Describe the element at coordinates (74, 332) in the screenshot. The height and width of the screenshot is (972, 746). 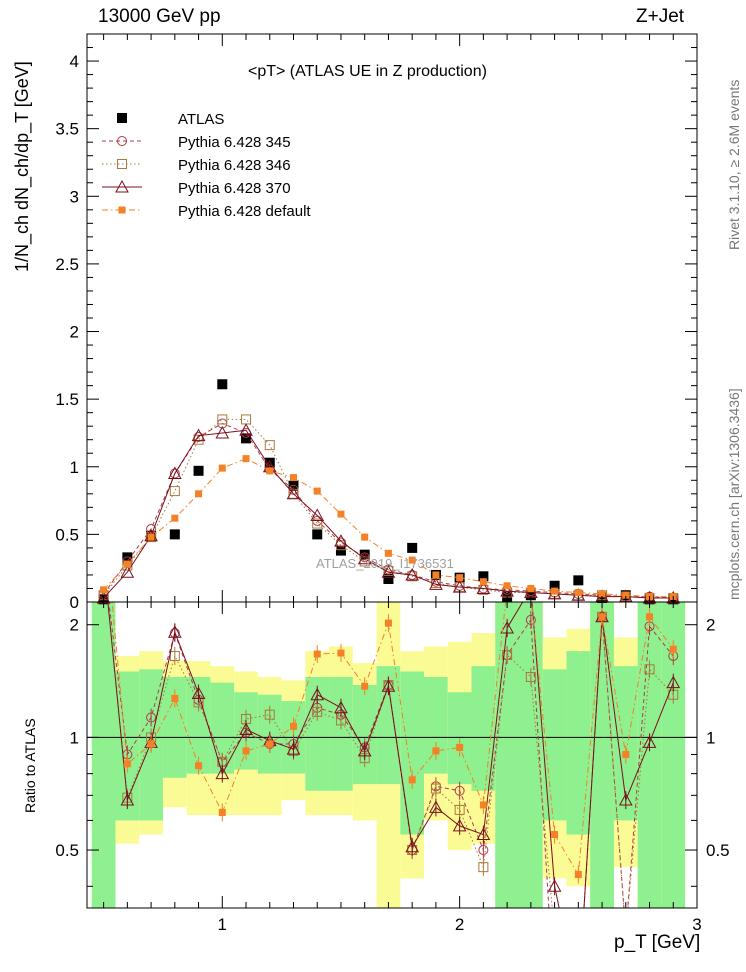
I see `y-tick-label: 2` at that location.